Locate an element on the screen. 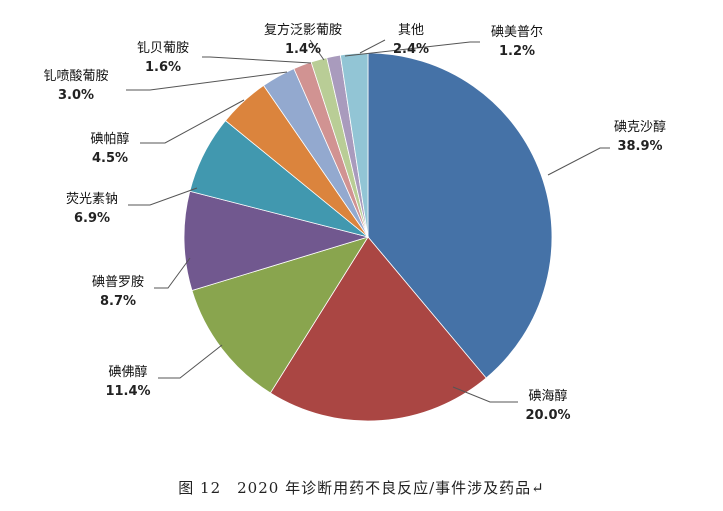 The height and width of the screenshot is (511, 723). slice-label-10: 碘美普尔 is located at coordinates (517, 32).